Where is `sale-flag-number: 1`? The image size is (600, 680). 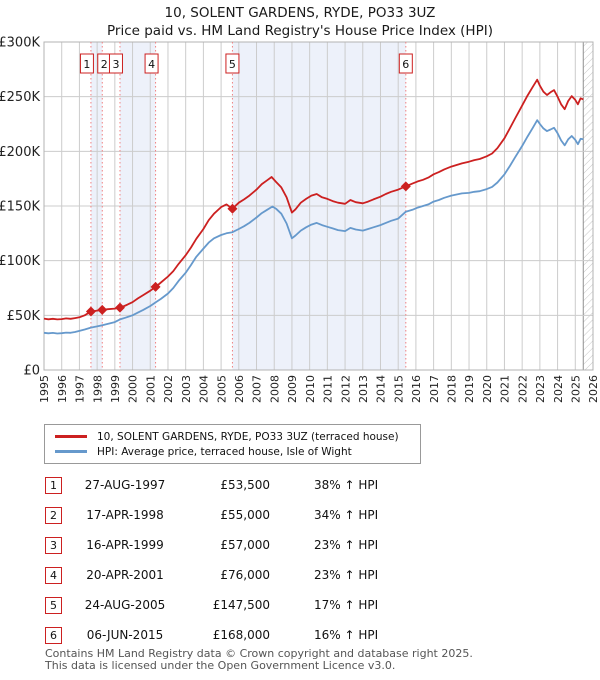 sale-flag-number: 1 is located at coordinates (86, 64).